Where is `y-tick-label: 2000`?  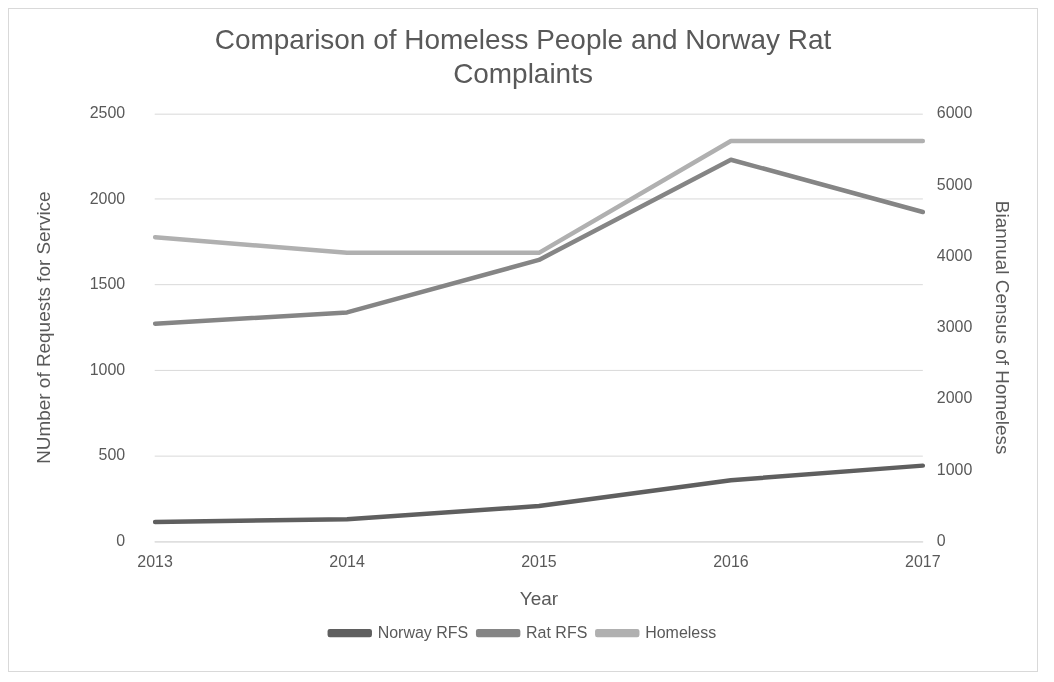 y-tick-label: 2000 is located at coordinates (107, 198).